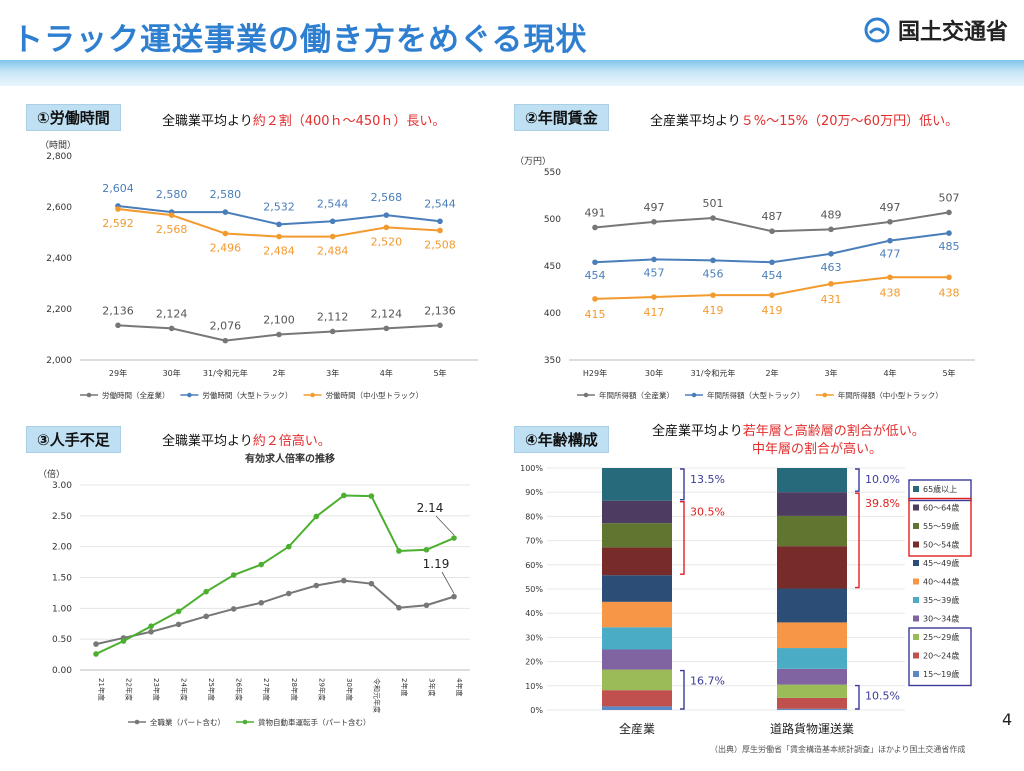 This screenshot has width=1024, height=771. I want to click on data-label: 507, so click(949, 197).